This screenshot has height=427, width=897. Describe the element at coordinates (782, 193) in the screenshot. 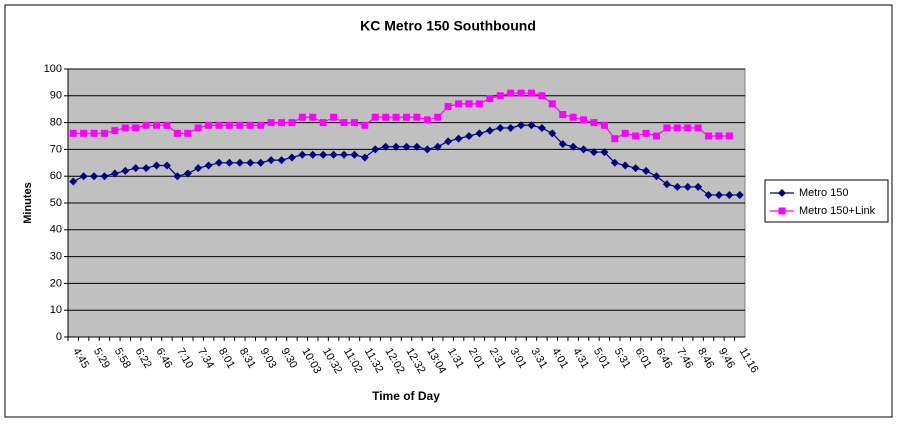

I see `legend-marker` at that location.